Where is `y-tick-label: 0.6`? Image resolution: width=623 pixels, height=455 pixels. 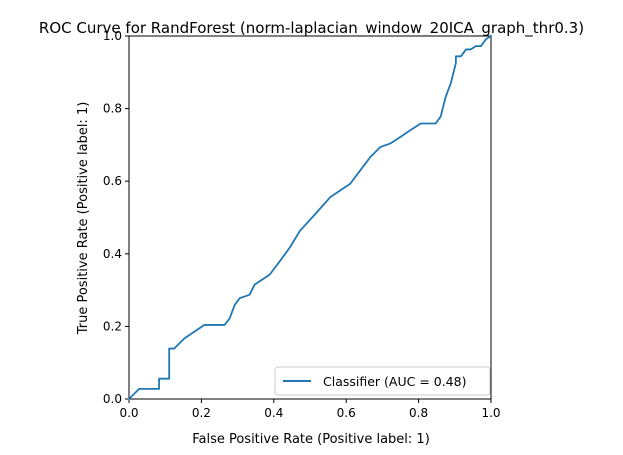 y-tick-label: 0.6 is located at coordinates (112, 181).